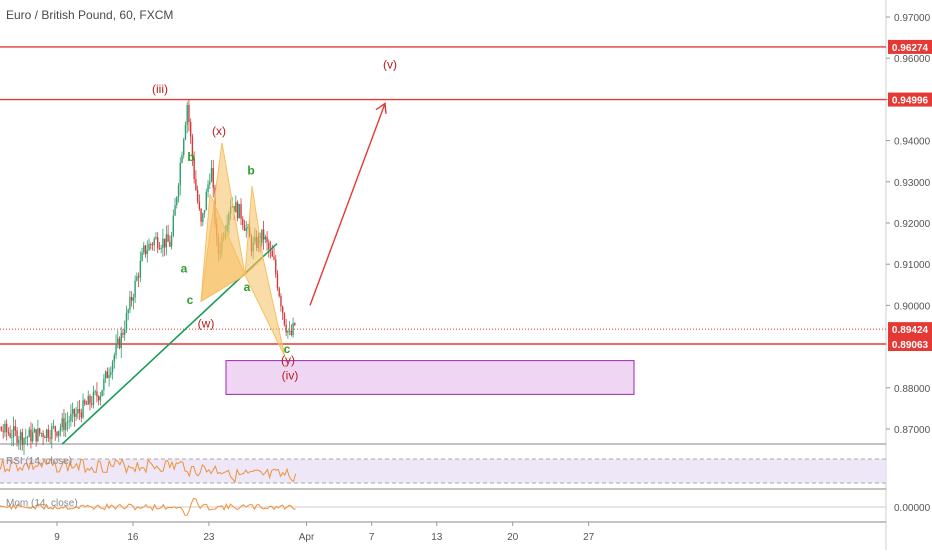 Image resolution: width=932 pixels, height=555 pixels. I want to click on wave-label: (w), so click(206, 324).